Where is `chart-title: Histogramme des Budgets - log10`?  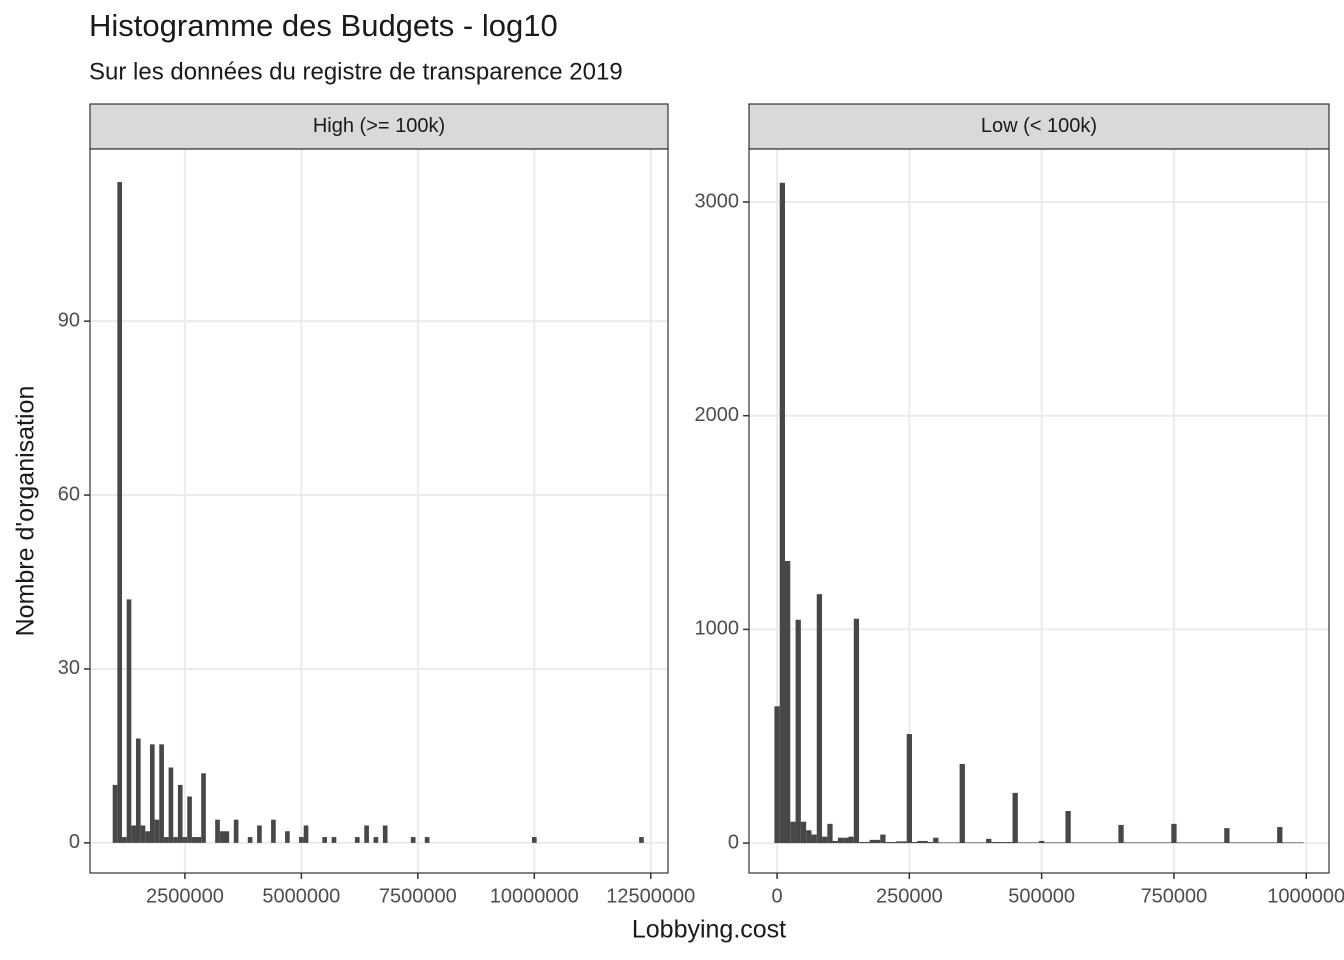 chart-title: Histogramme des Budgets - log10 is located at coordinates (323, 25).